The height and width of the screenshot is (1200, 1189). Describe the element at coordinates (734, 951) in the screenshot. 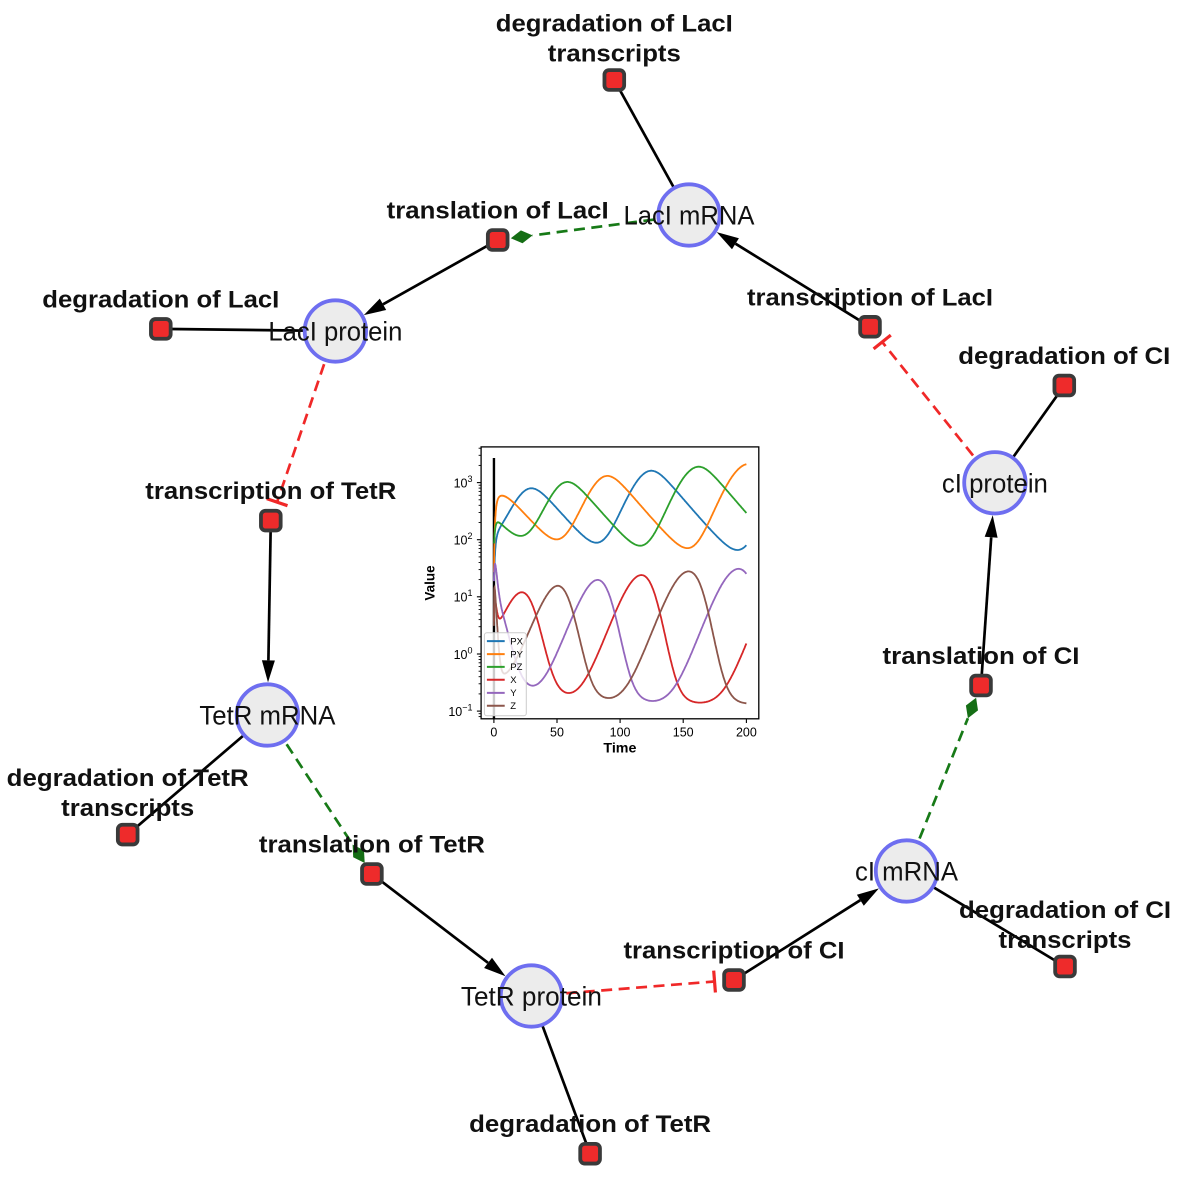

I see `svg-text: transcription of CI` at that location.